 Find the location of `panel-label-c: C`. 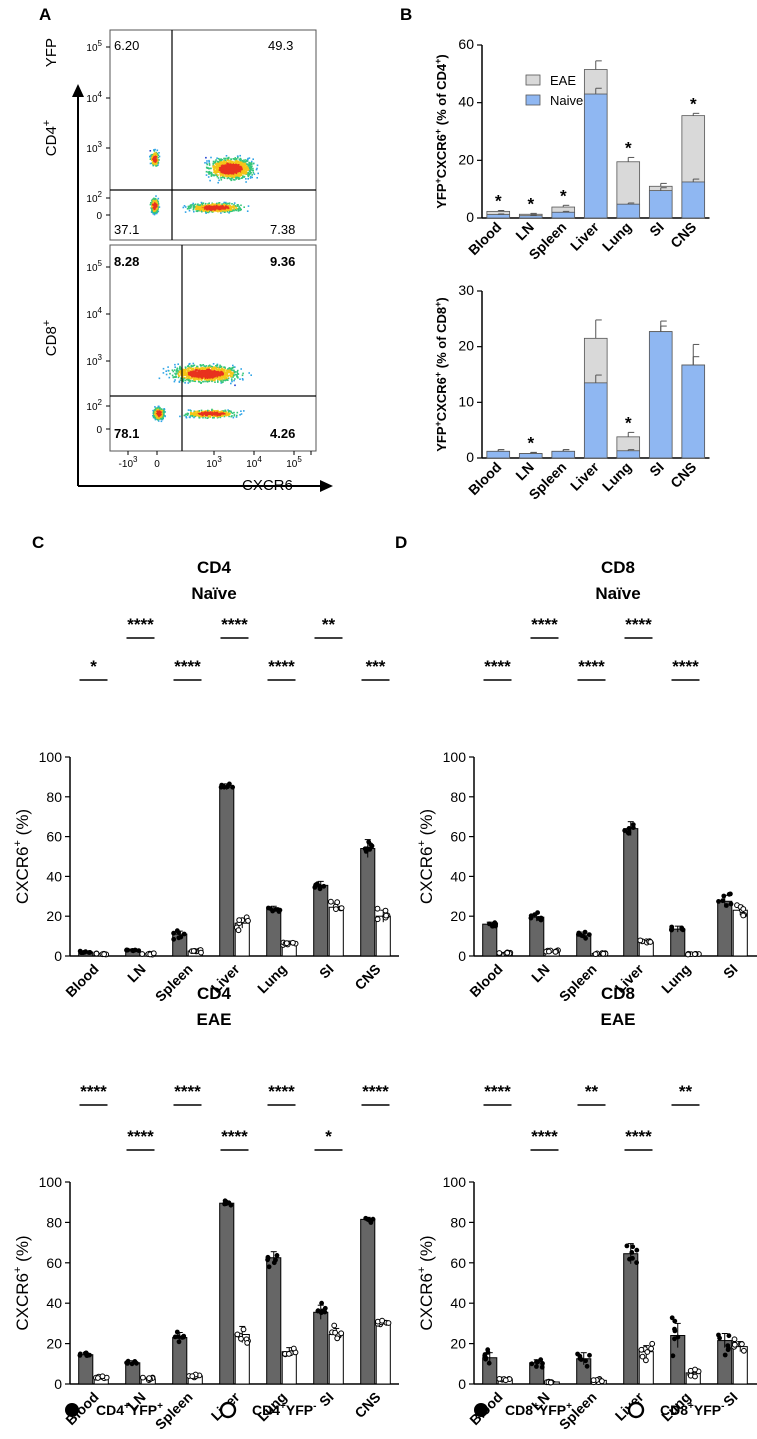

panel-label-c: C is located at coordinates (38, 542).